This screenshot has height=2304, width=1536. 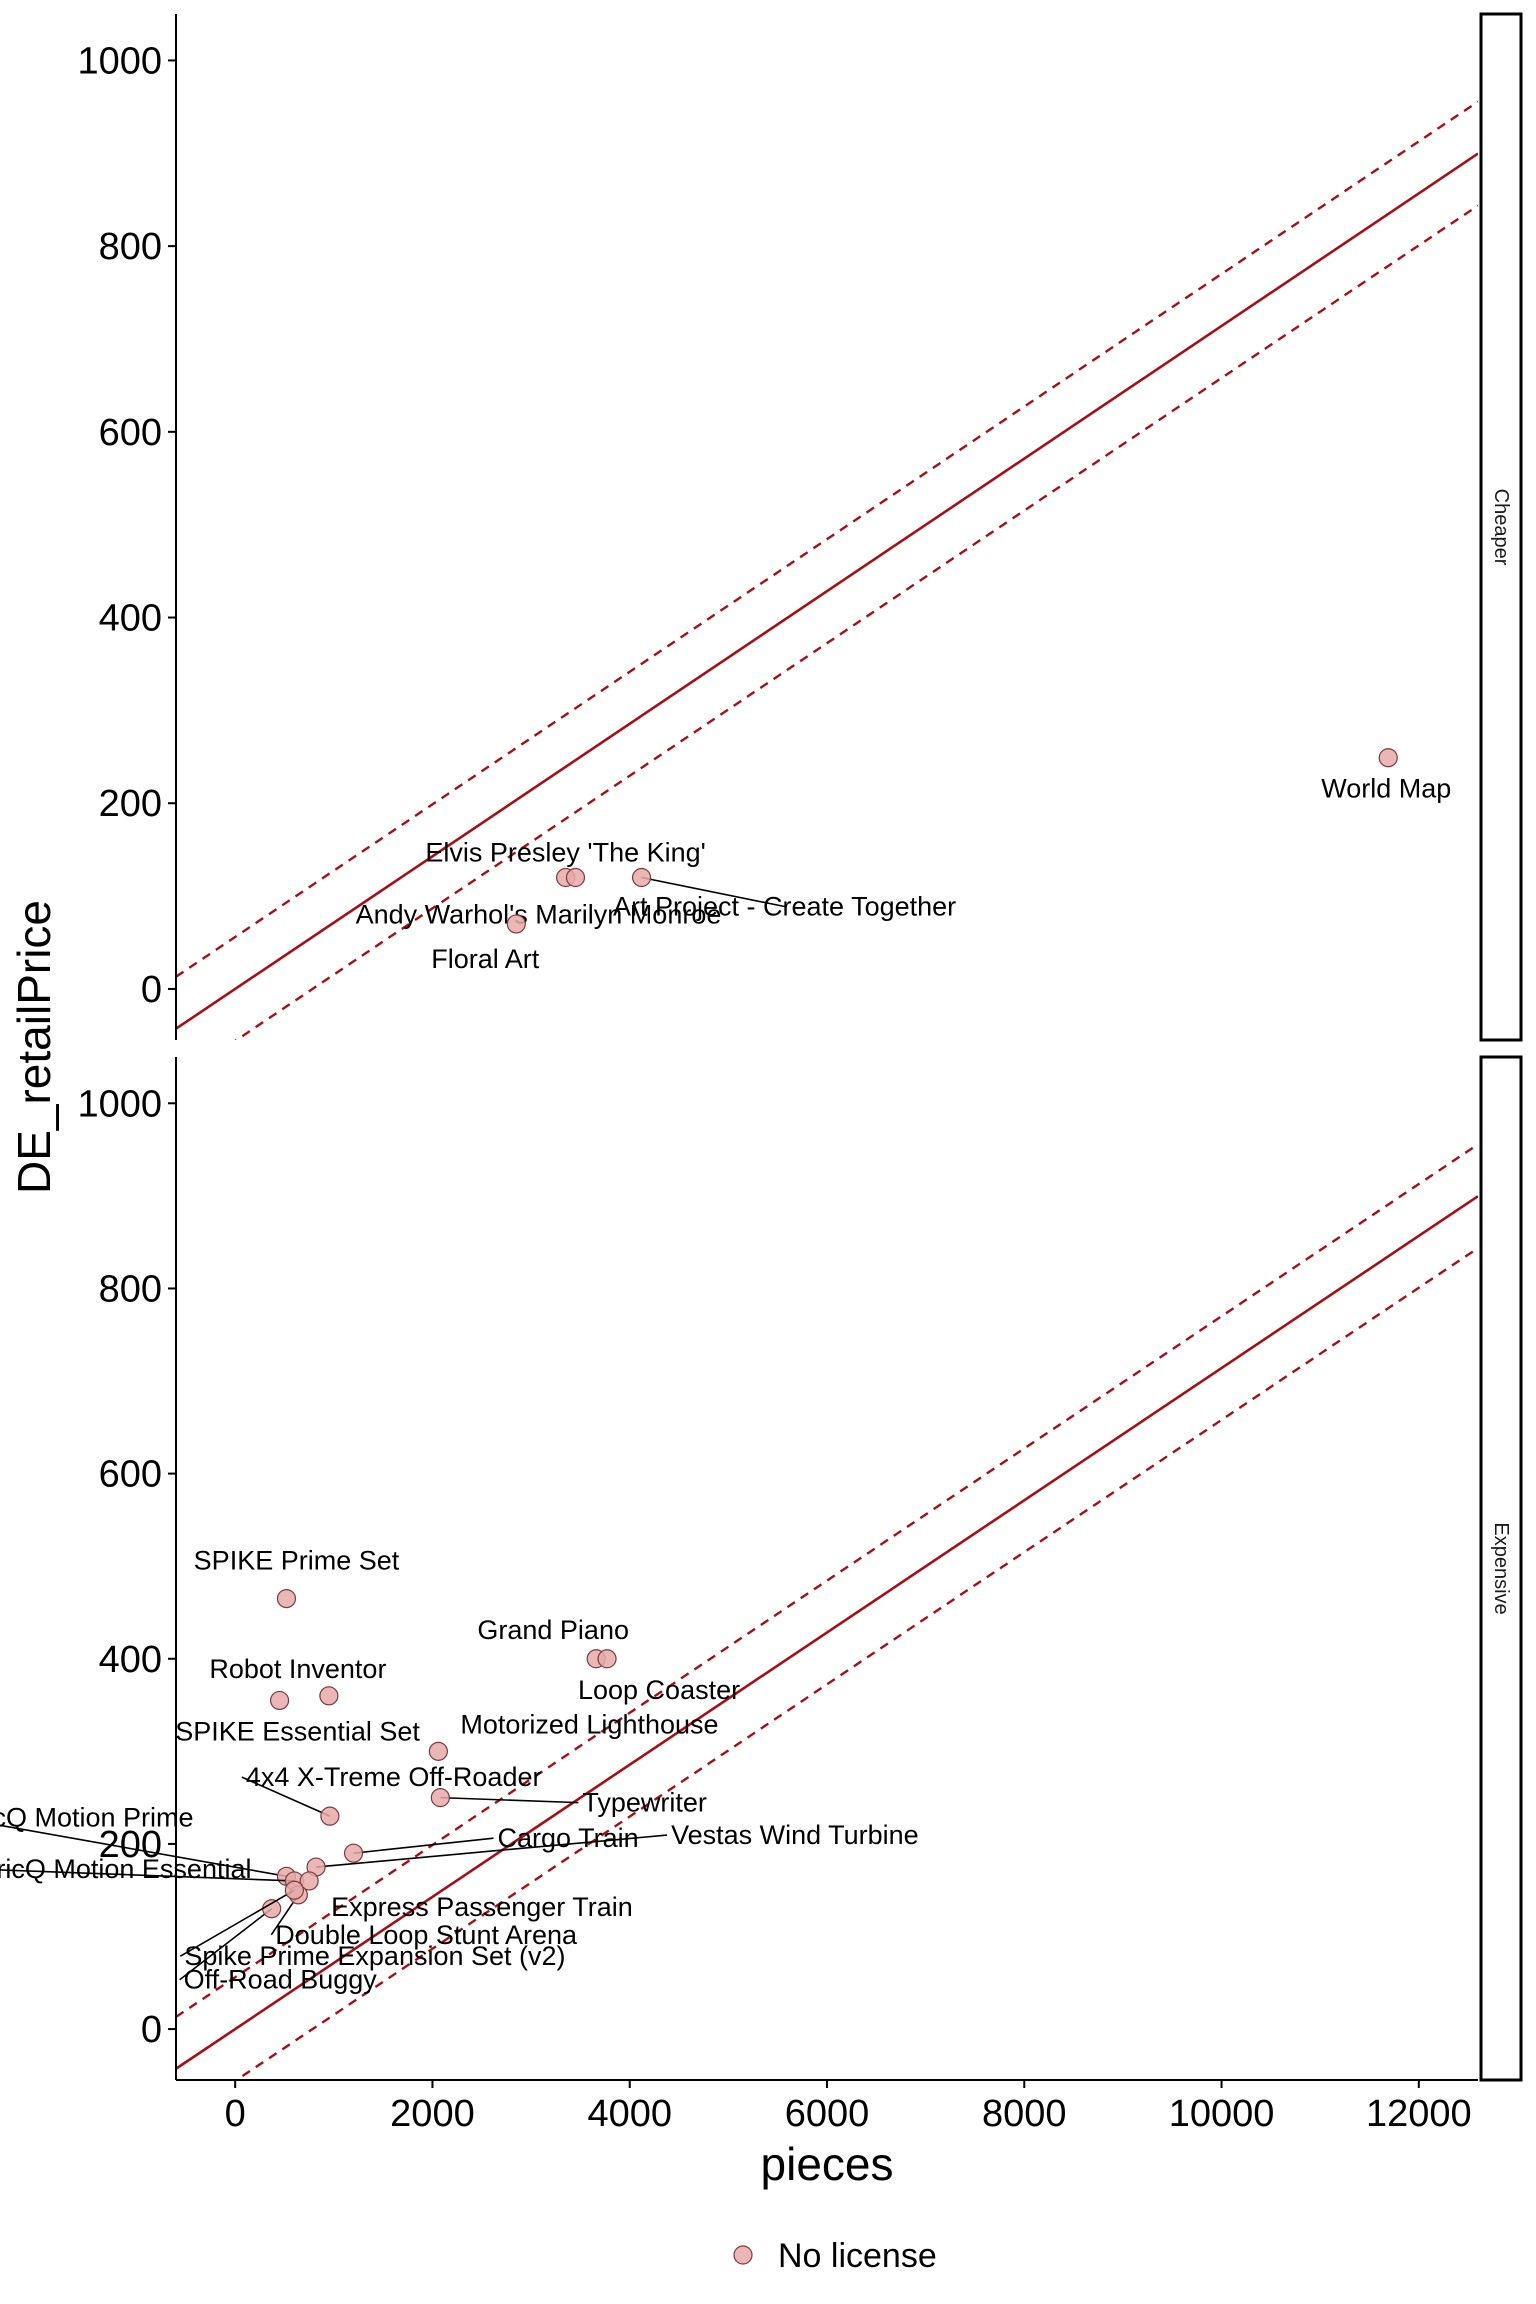 What do you see at coordinates (1419, 2114) in the screenshot?
I see `x-tick-label: 12000` at bounding box center [1419, 2114].